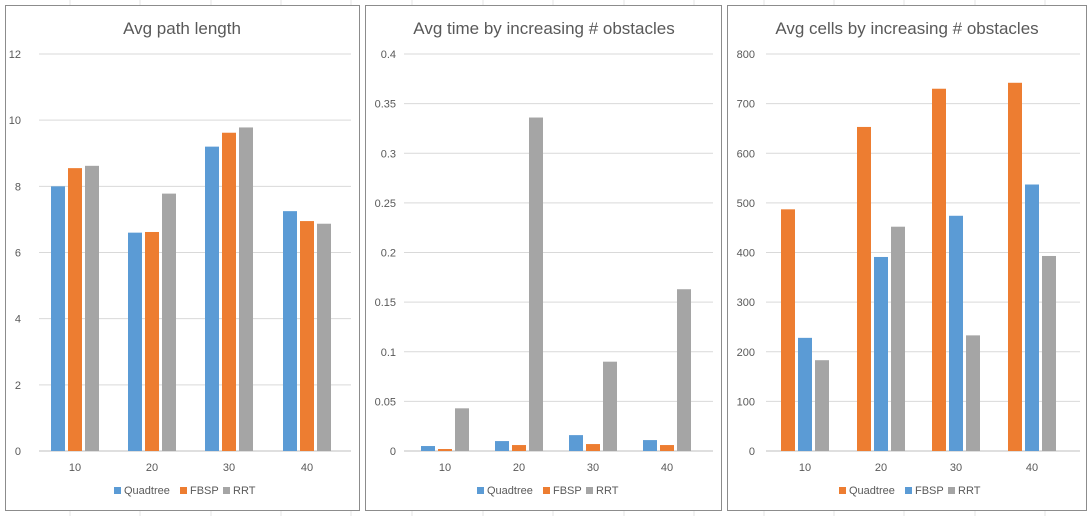  I want to click on y-tick-label: 6, so click(18, 254).